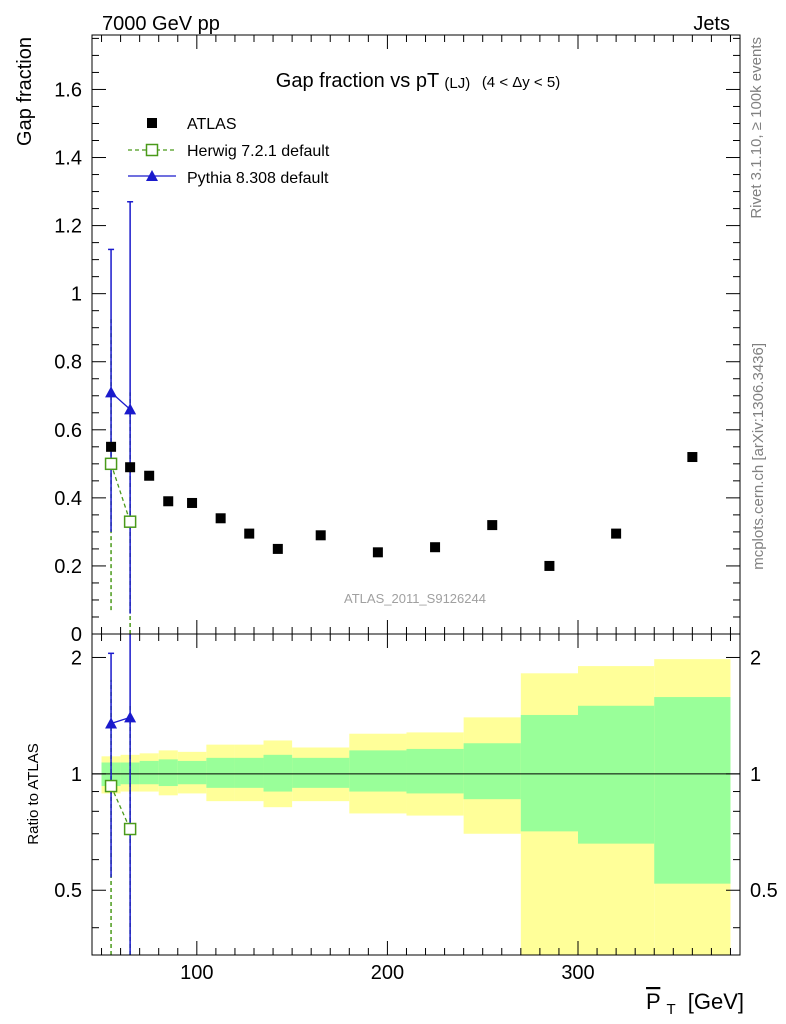  Describe the element at coordinates (711, 24) in the screenshot. I see `header-jets-label: Jets` at that location.